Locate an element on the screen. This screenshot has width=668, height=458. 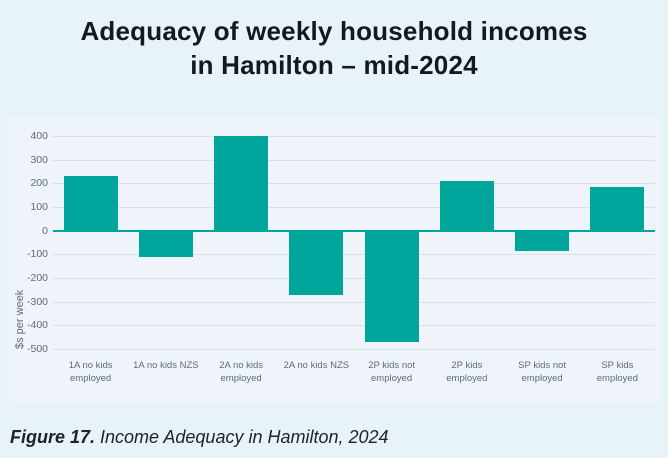
bar-2p-kids-employed is located at coordinates (466, 205).